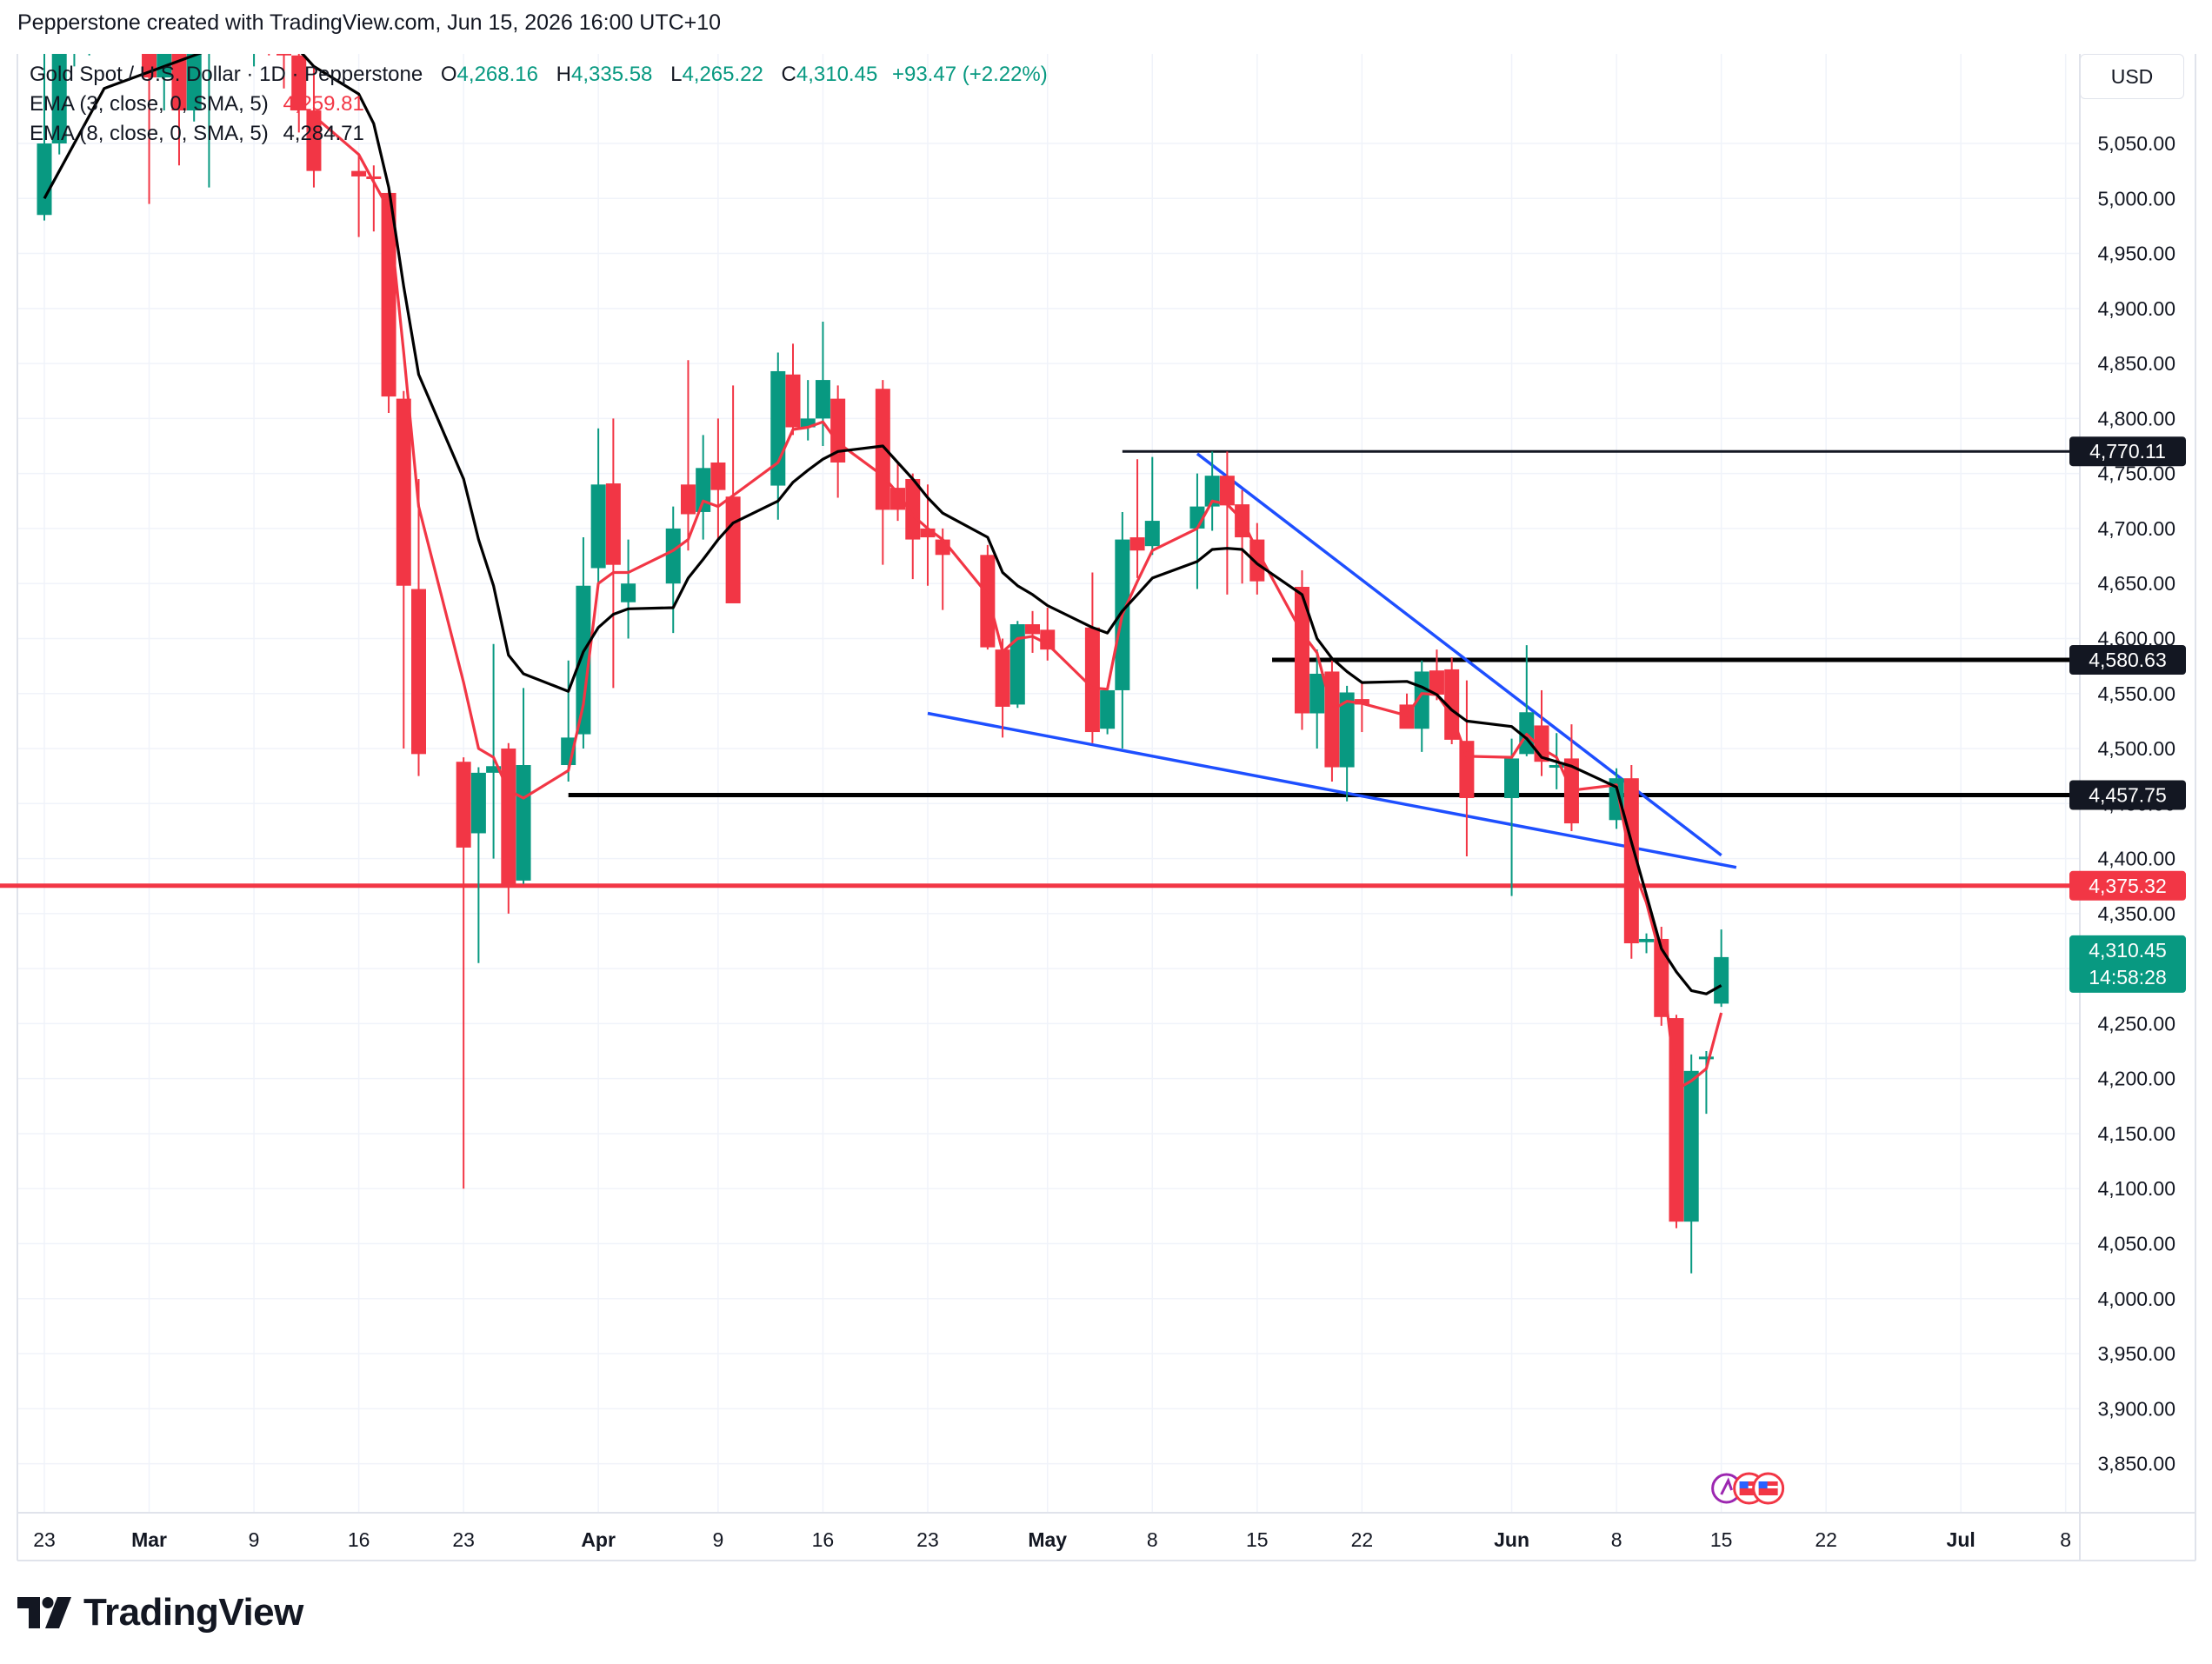 Image resolution: width=2212 pixels, height=1664 pixels. I want to click on price-tick-label: 4,850.00, so click(2136, 363).